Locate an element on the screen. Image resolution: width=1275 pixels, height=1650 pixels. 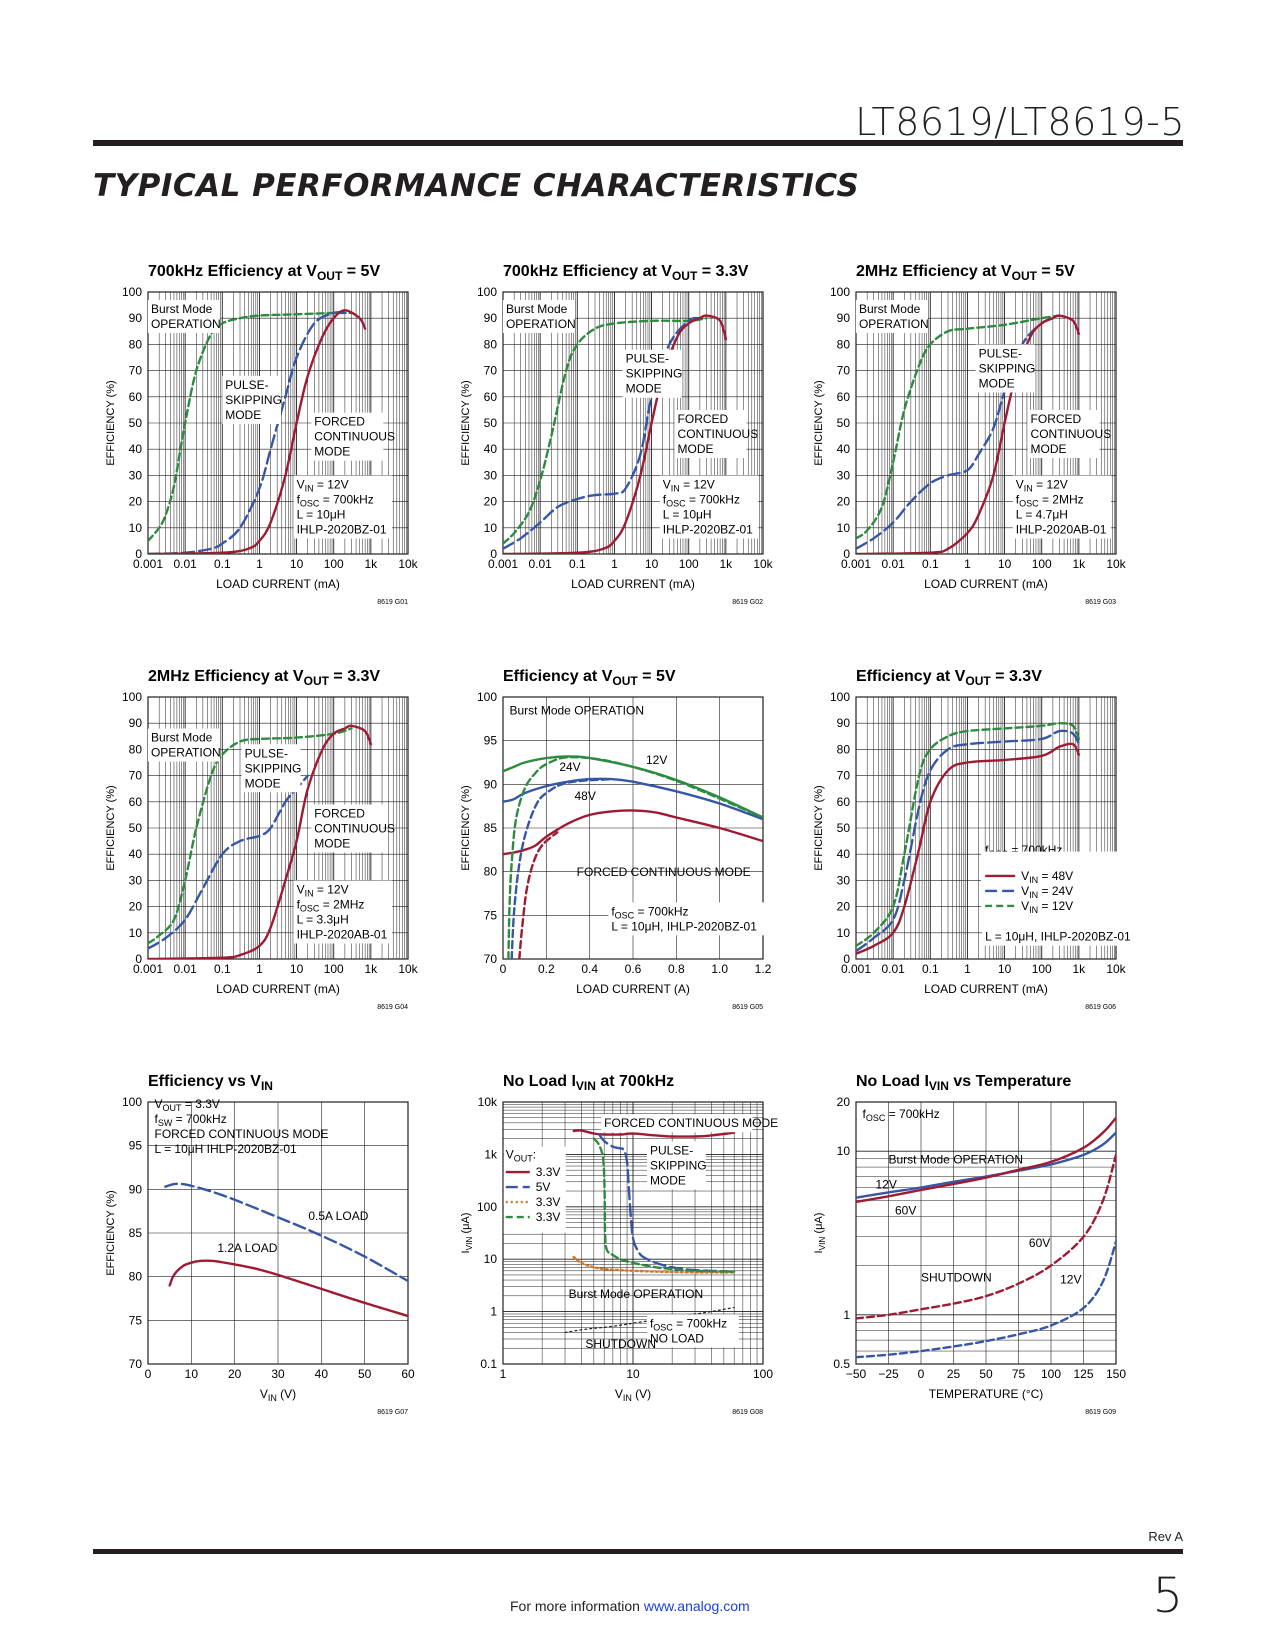
svg-text: 60V is located at coordinates (1039, 1243).